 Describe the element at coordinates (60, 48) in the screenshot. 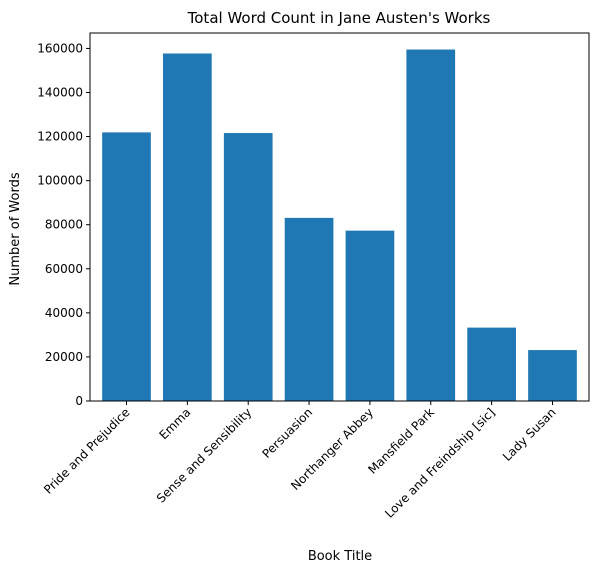

I see `y-tick-label: 160000` at that location.